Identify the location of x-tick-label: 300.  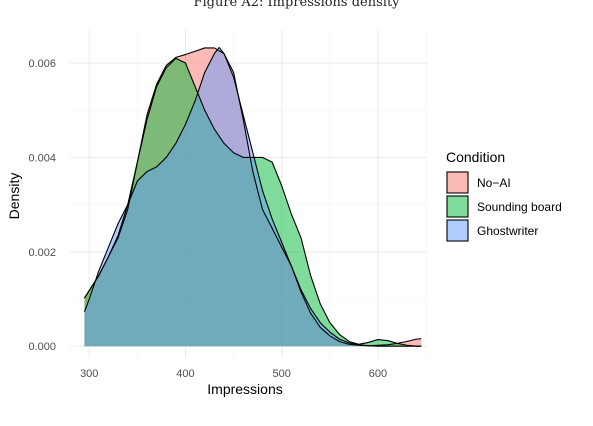
(89, 374).